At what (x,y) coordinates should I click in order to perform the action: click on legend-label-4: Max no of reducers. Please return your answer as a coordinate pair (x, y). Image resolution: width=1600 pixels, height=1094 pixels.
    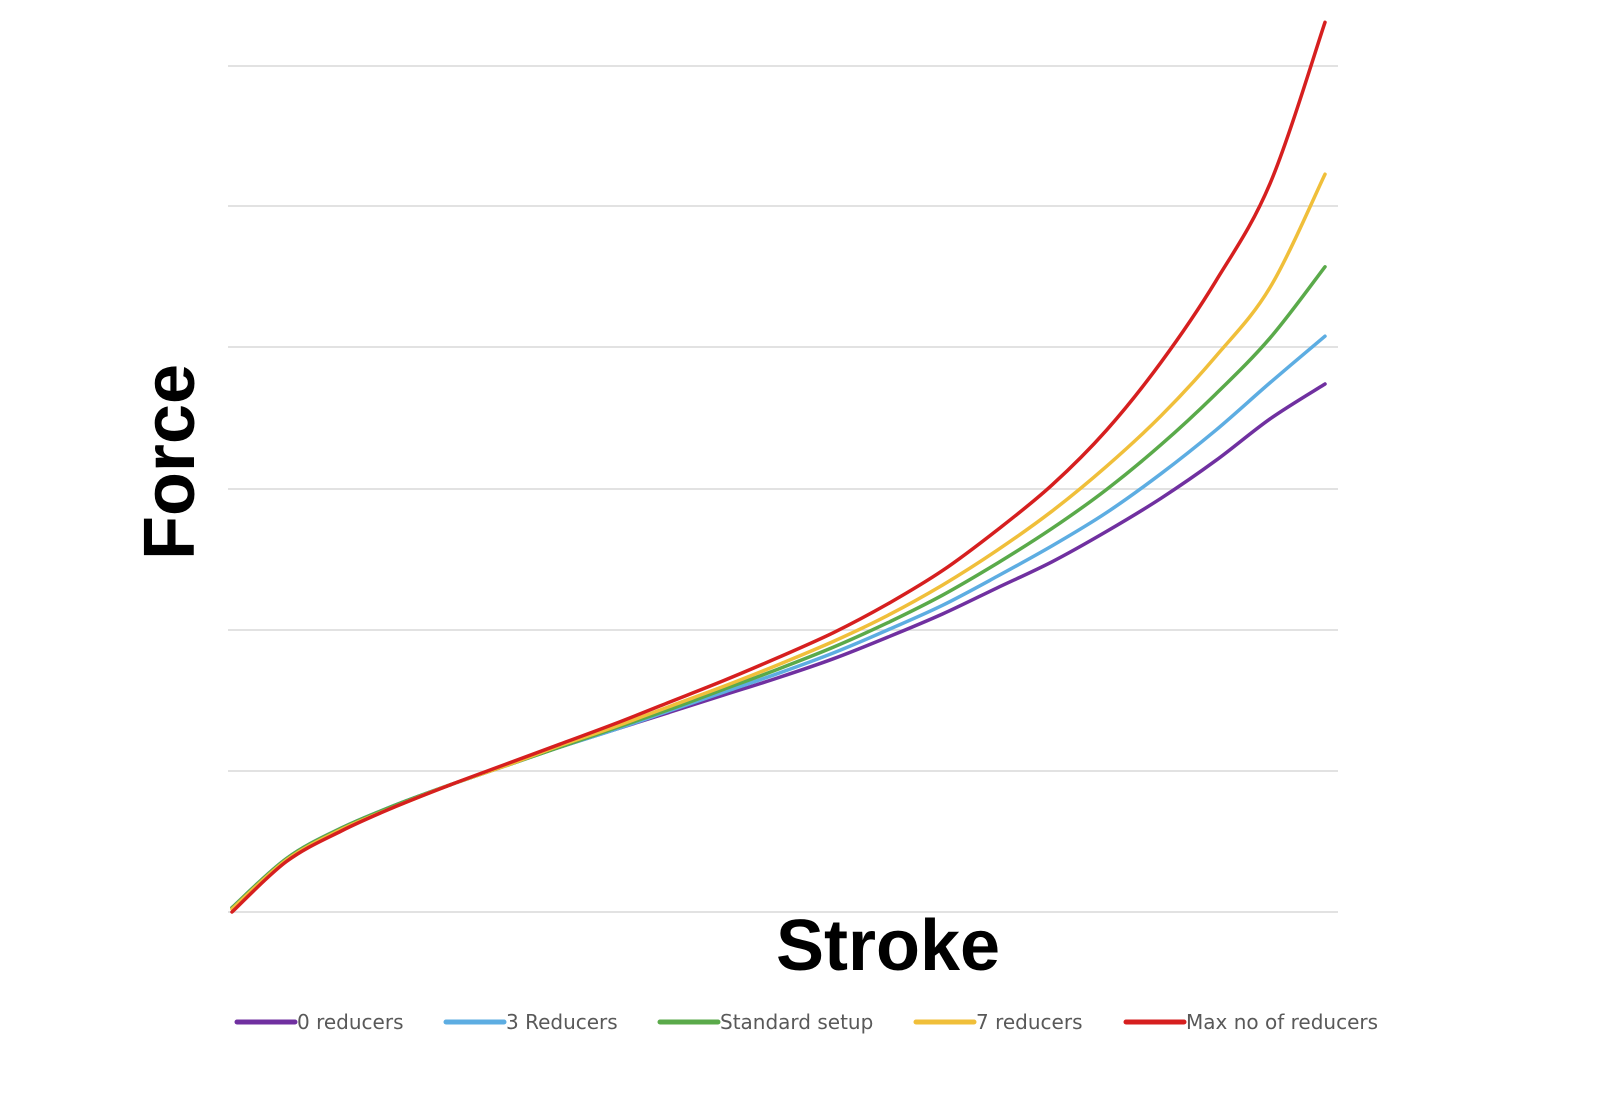
    Looking at the image, I should click on (1282, 1022).